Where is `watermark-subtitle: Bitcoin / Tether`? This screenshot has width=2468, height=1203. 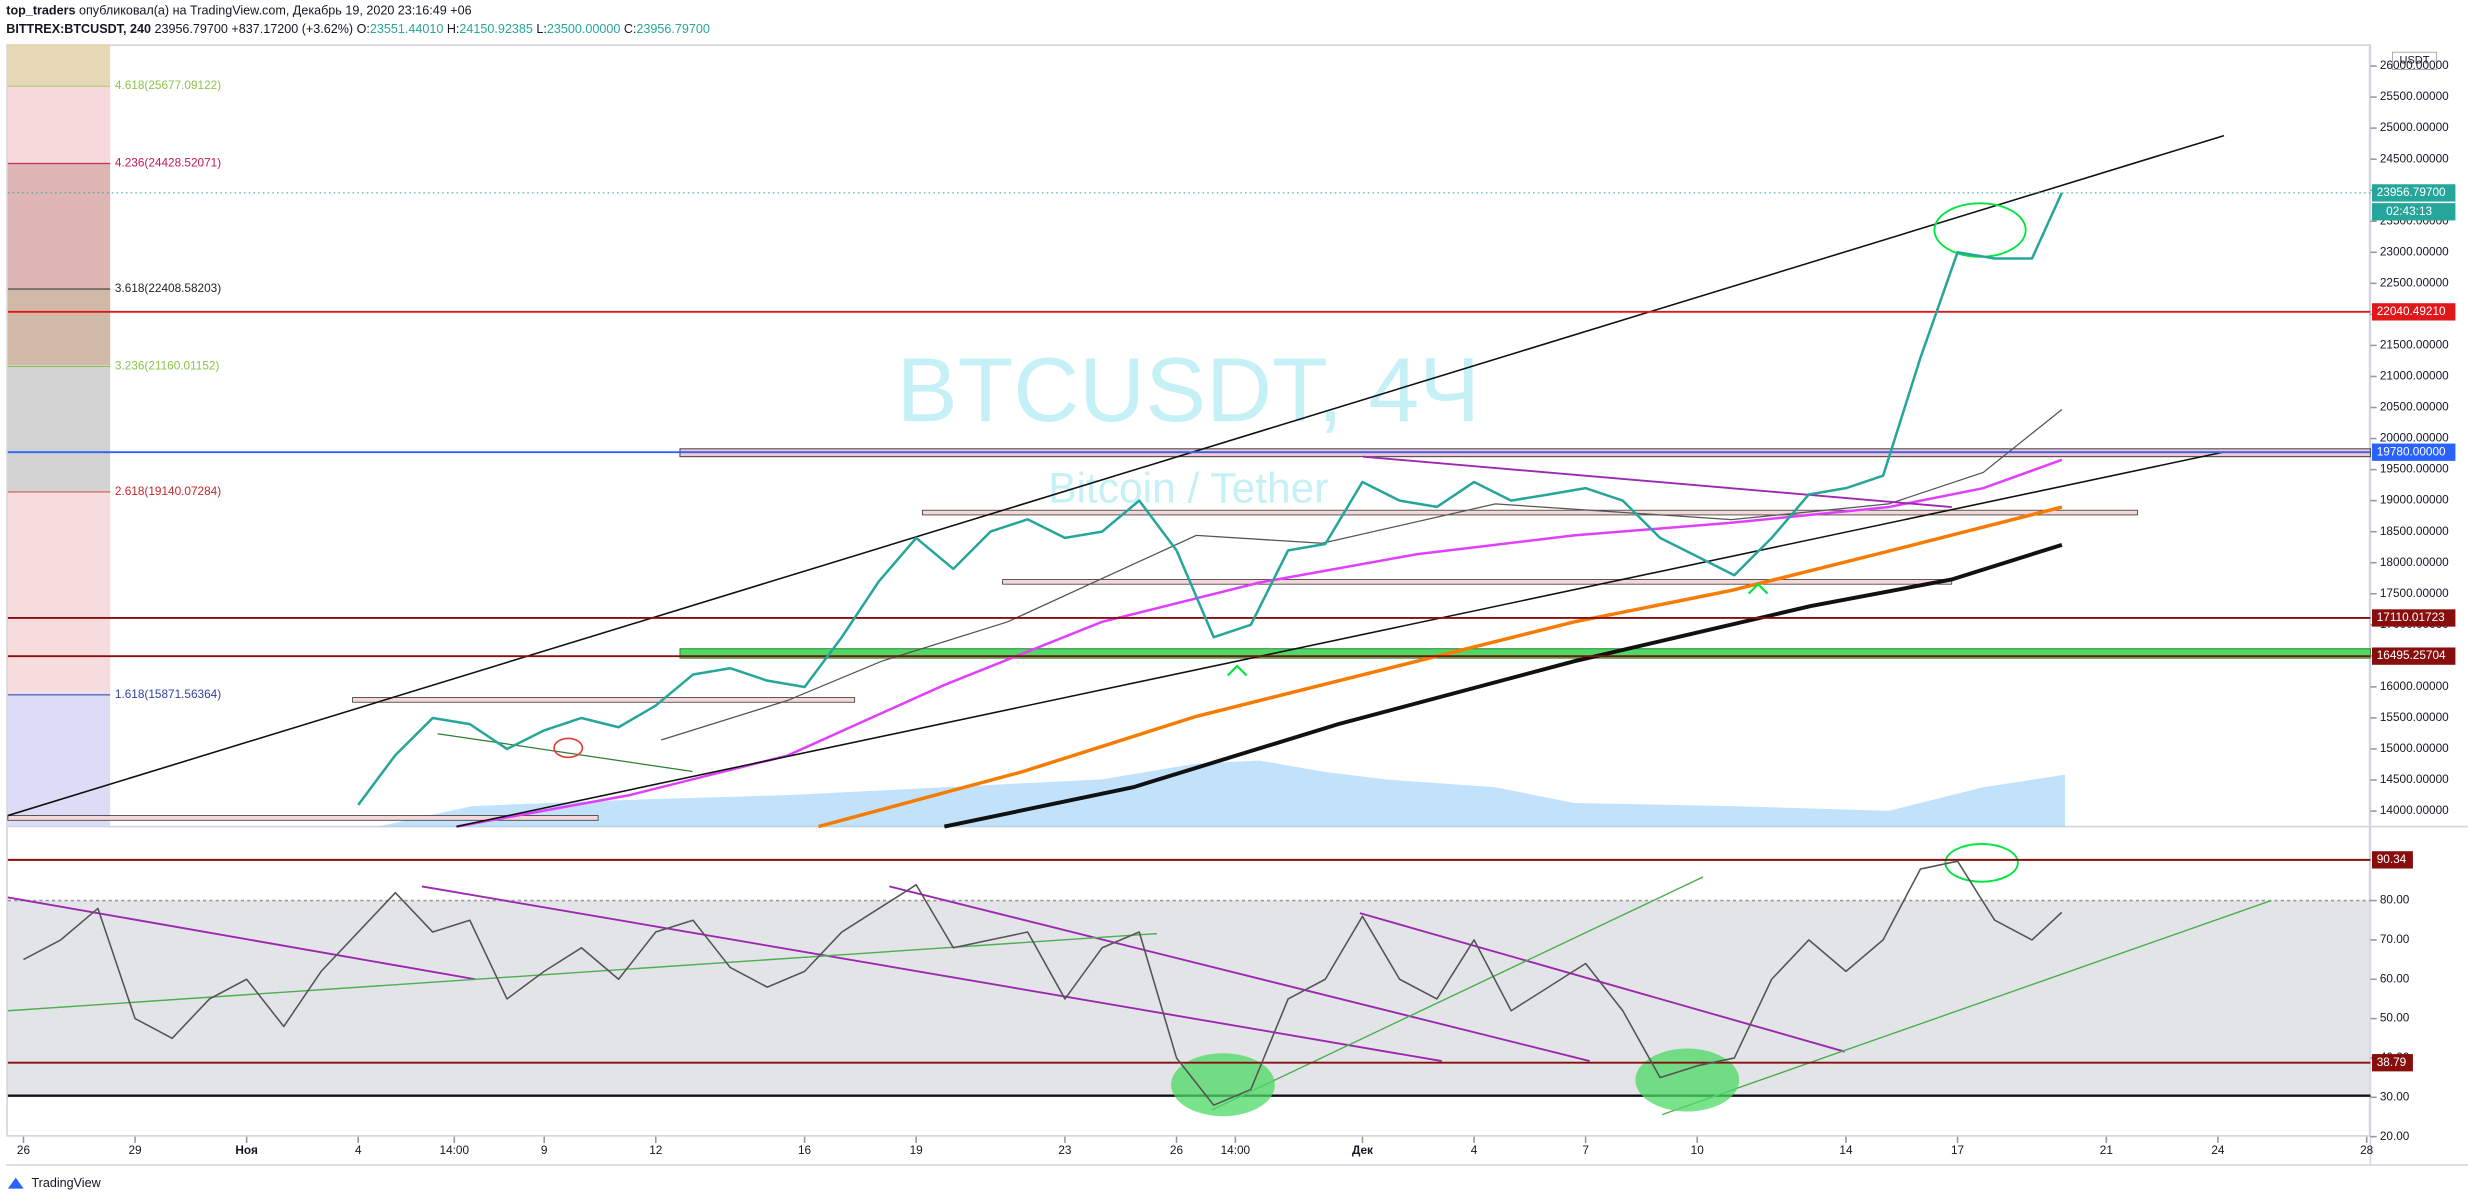 watermark-subtitle: Bitcoin / Tether is located at coordinates (1188, 489).